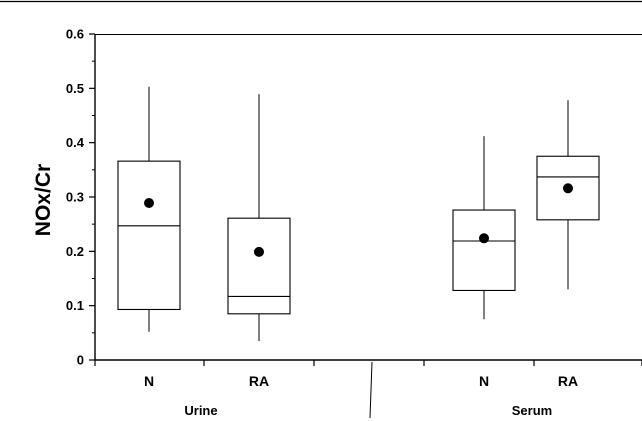  Describe the element at coordinates (75, 88) in the screenshot. I see `y-tick-label: 0.5` at that location.